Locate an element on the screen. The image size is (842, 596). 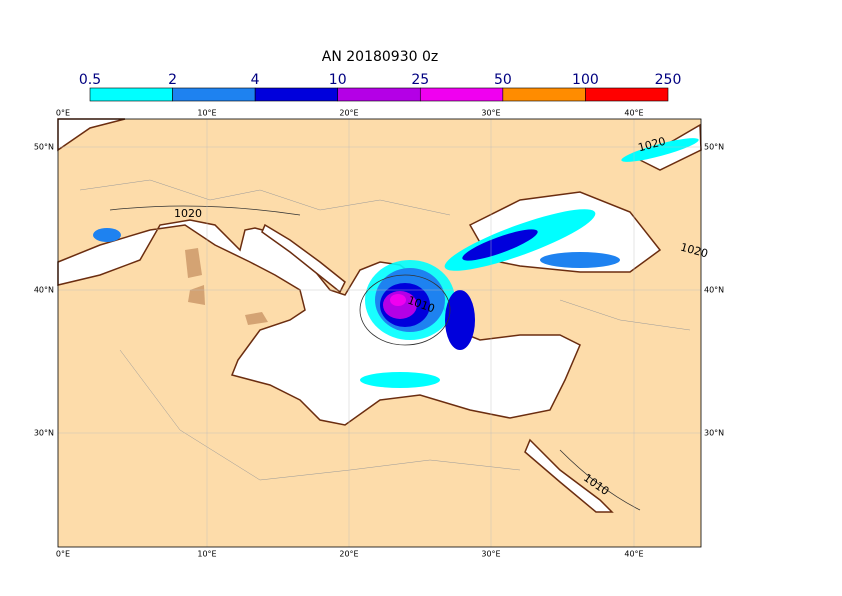
colorbar-label: 50 is located at coordinates (503, 80).